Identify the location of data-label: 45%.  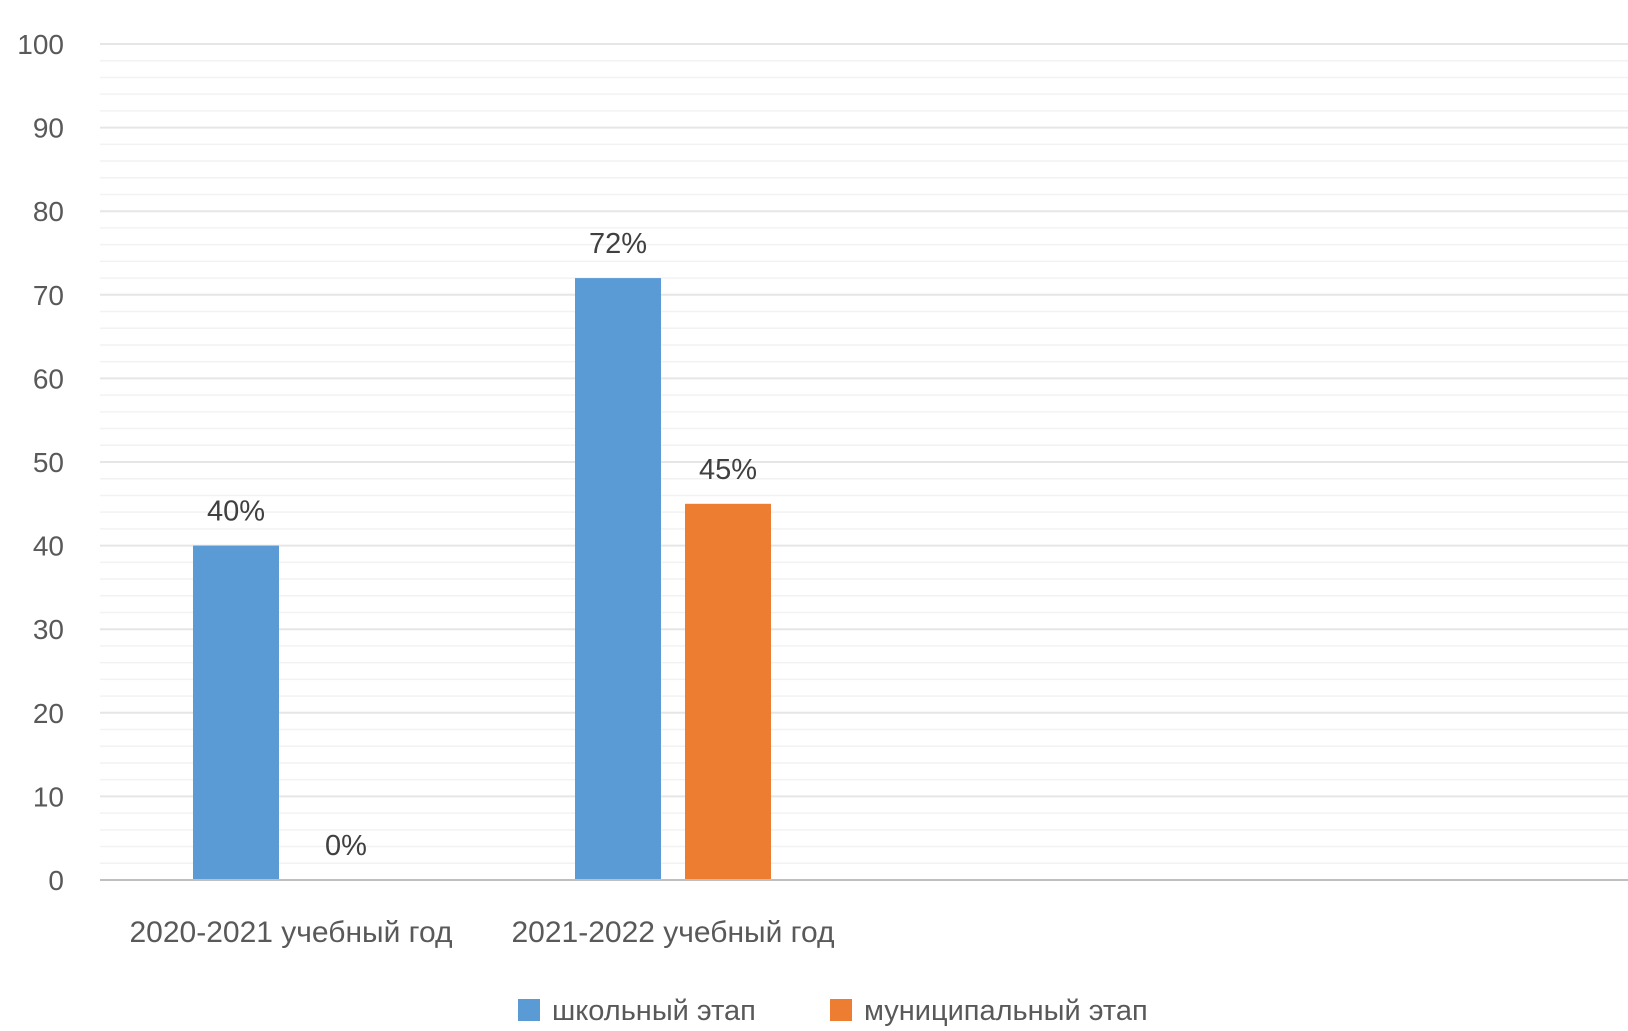
(728, 470).